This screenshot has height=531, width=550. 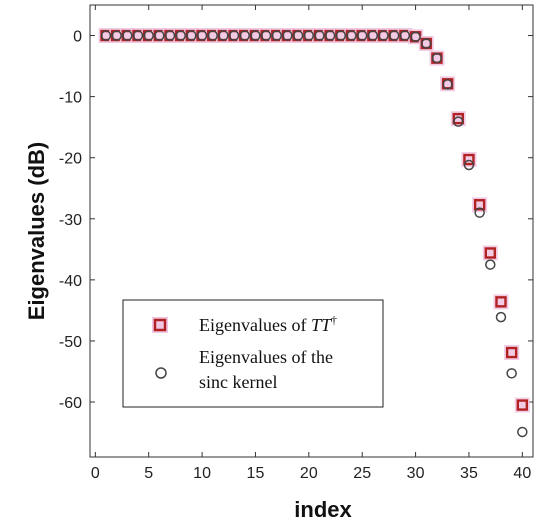 I want to click on y-tick-label: -60, so click(x=70, y=403).